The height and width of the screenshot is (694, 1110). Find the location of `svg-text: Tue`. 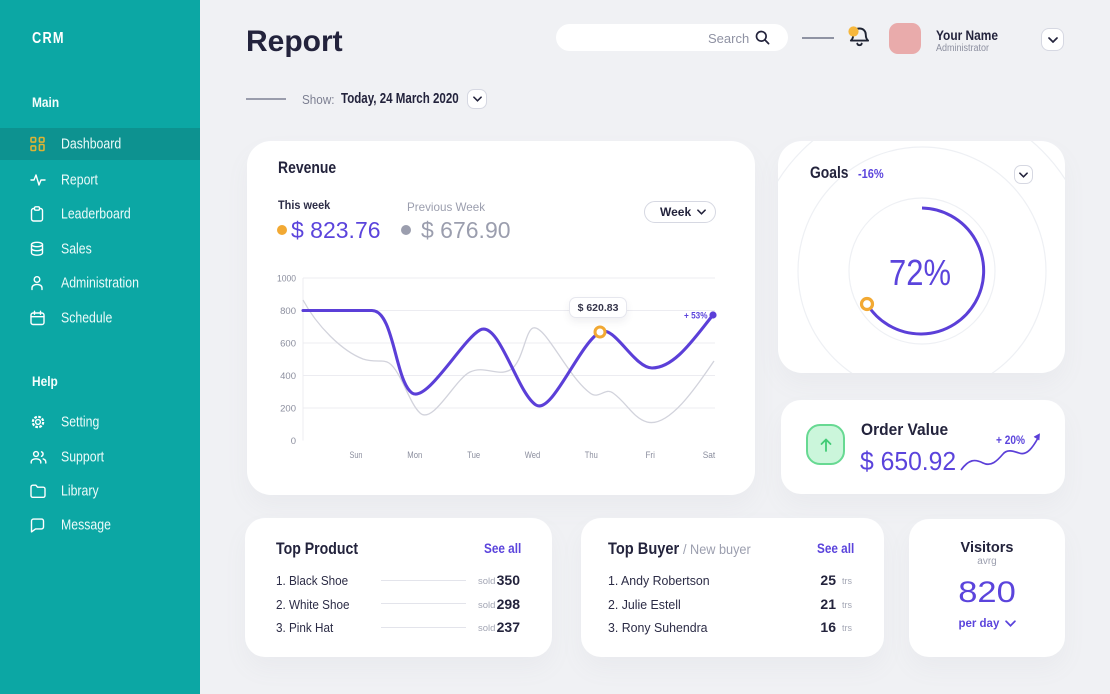

svg-text: Tue is located at coordinates (473, 455).